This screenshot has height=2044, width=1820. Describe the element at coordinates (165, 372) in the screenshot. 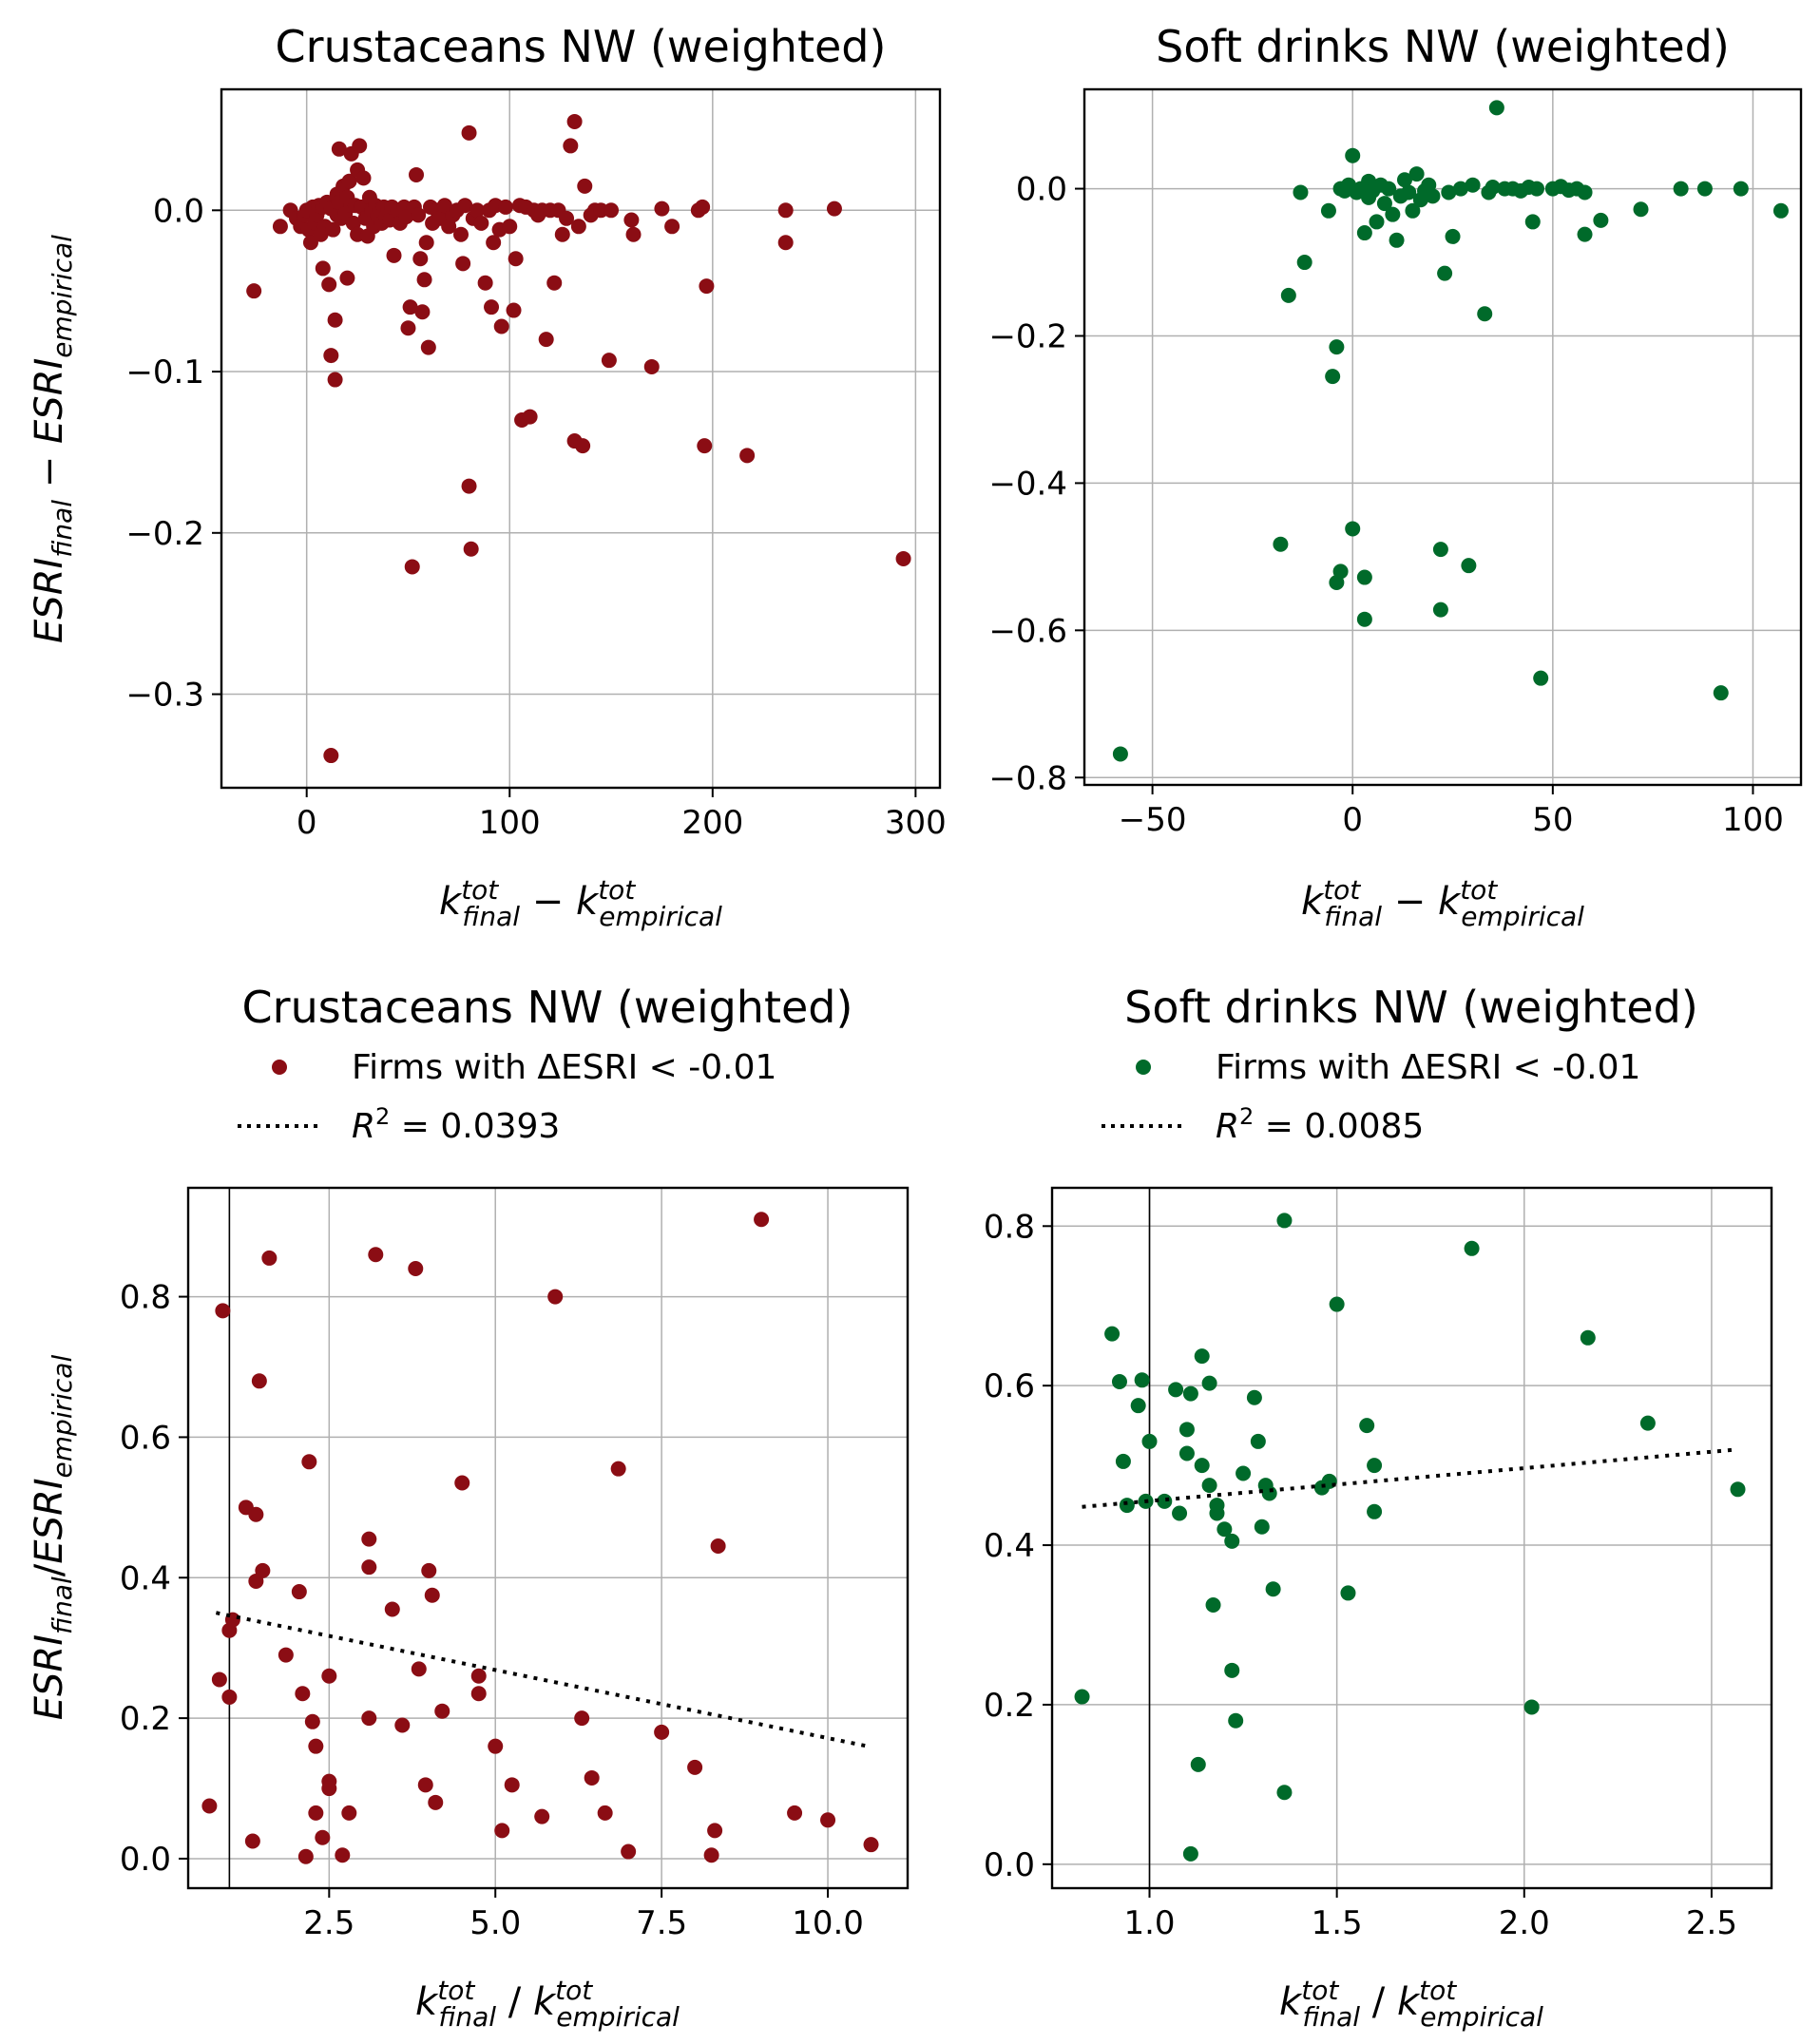

I see `y-tick-label: −0.1` at that location.